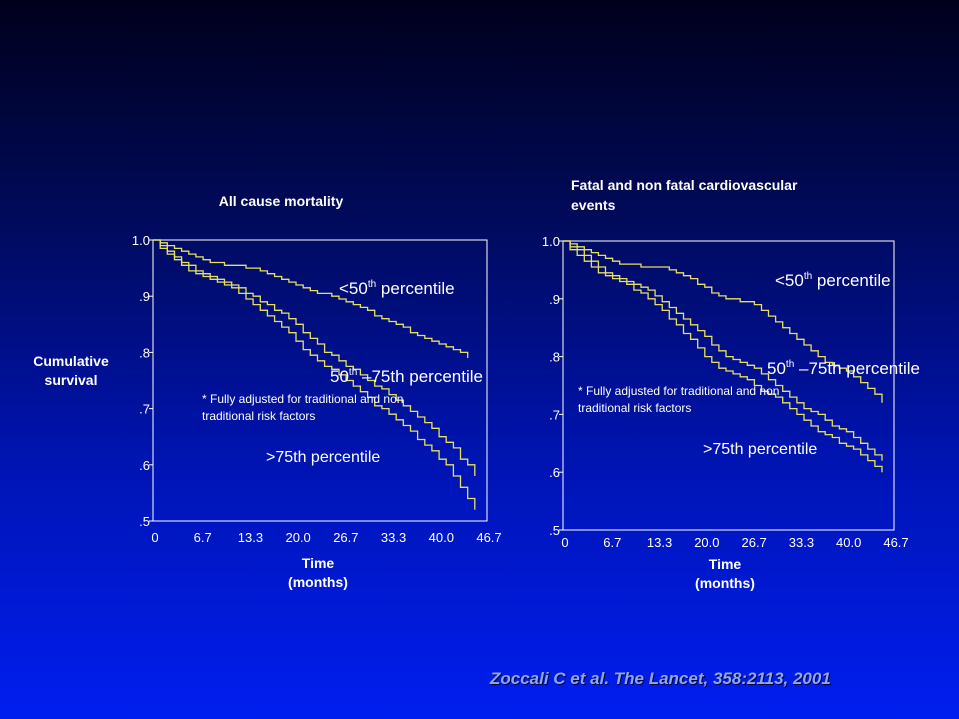  Describe the element at coordinates (71, 361) in the screenshot. I see `y-axis-label: Cumulative` at that location.